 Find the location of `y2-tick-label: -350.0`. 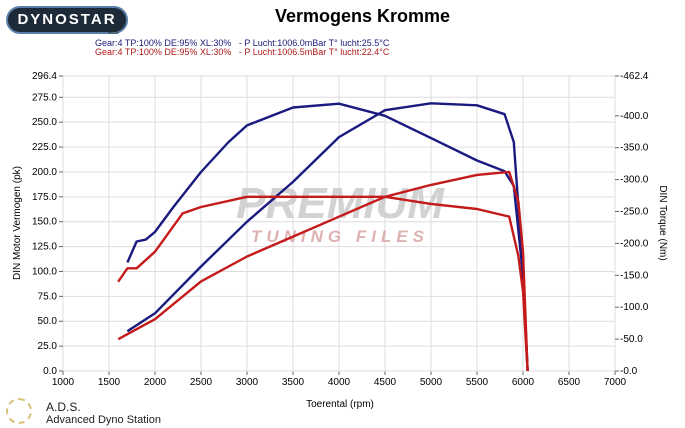

y2-tick-label: -350.0 is located at coordinates (634, 148).